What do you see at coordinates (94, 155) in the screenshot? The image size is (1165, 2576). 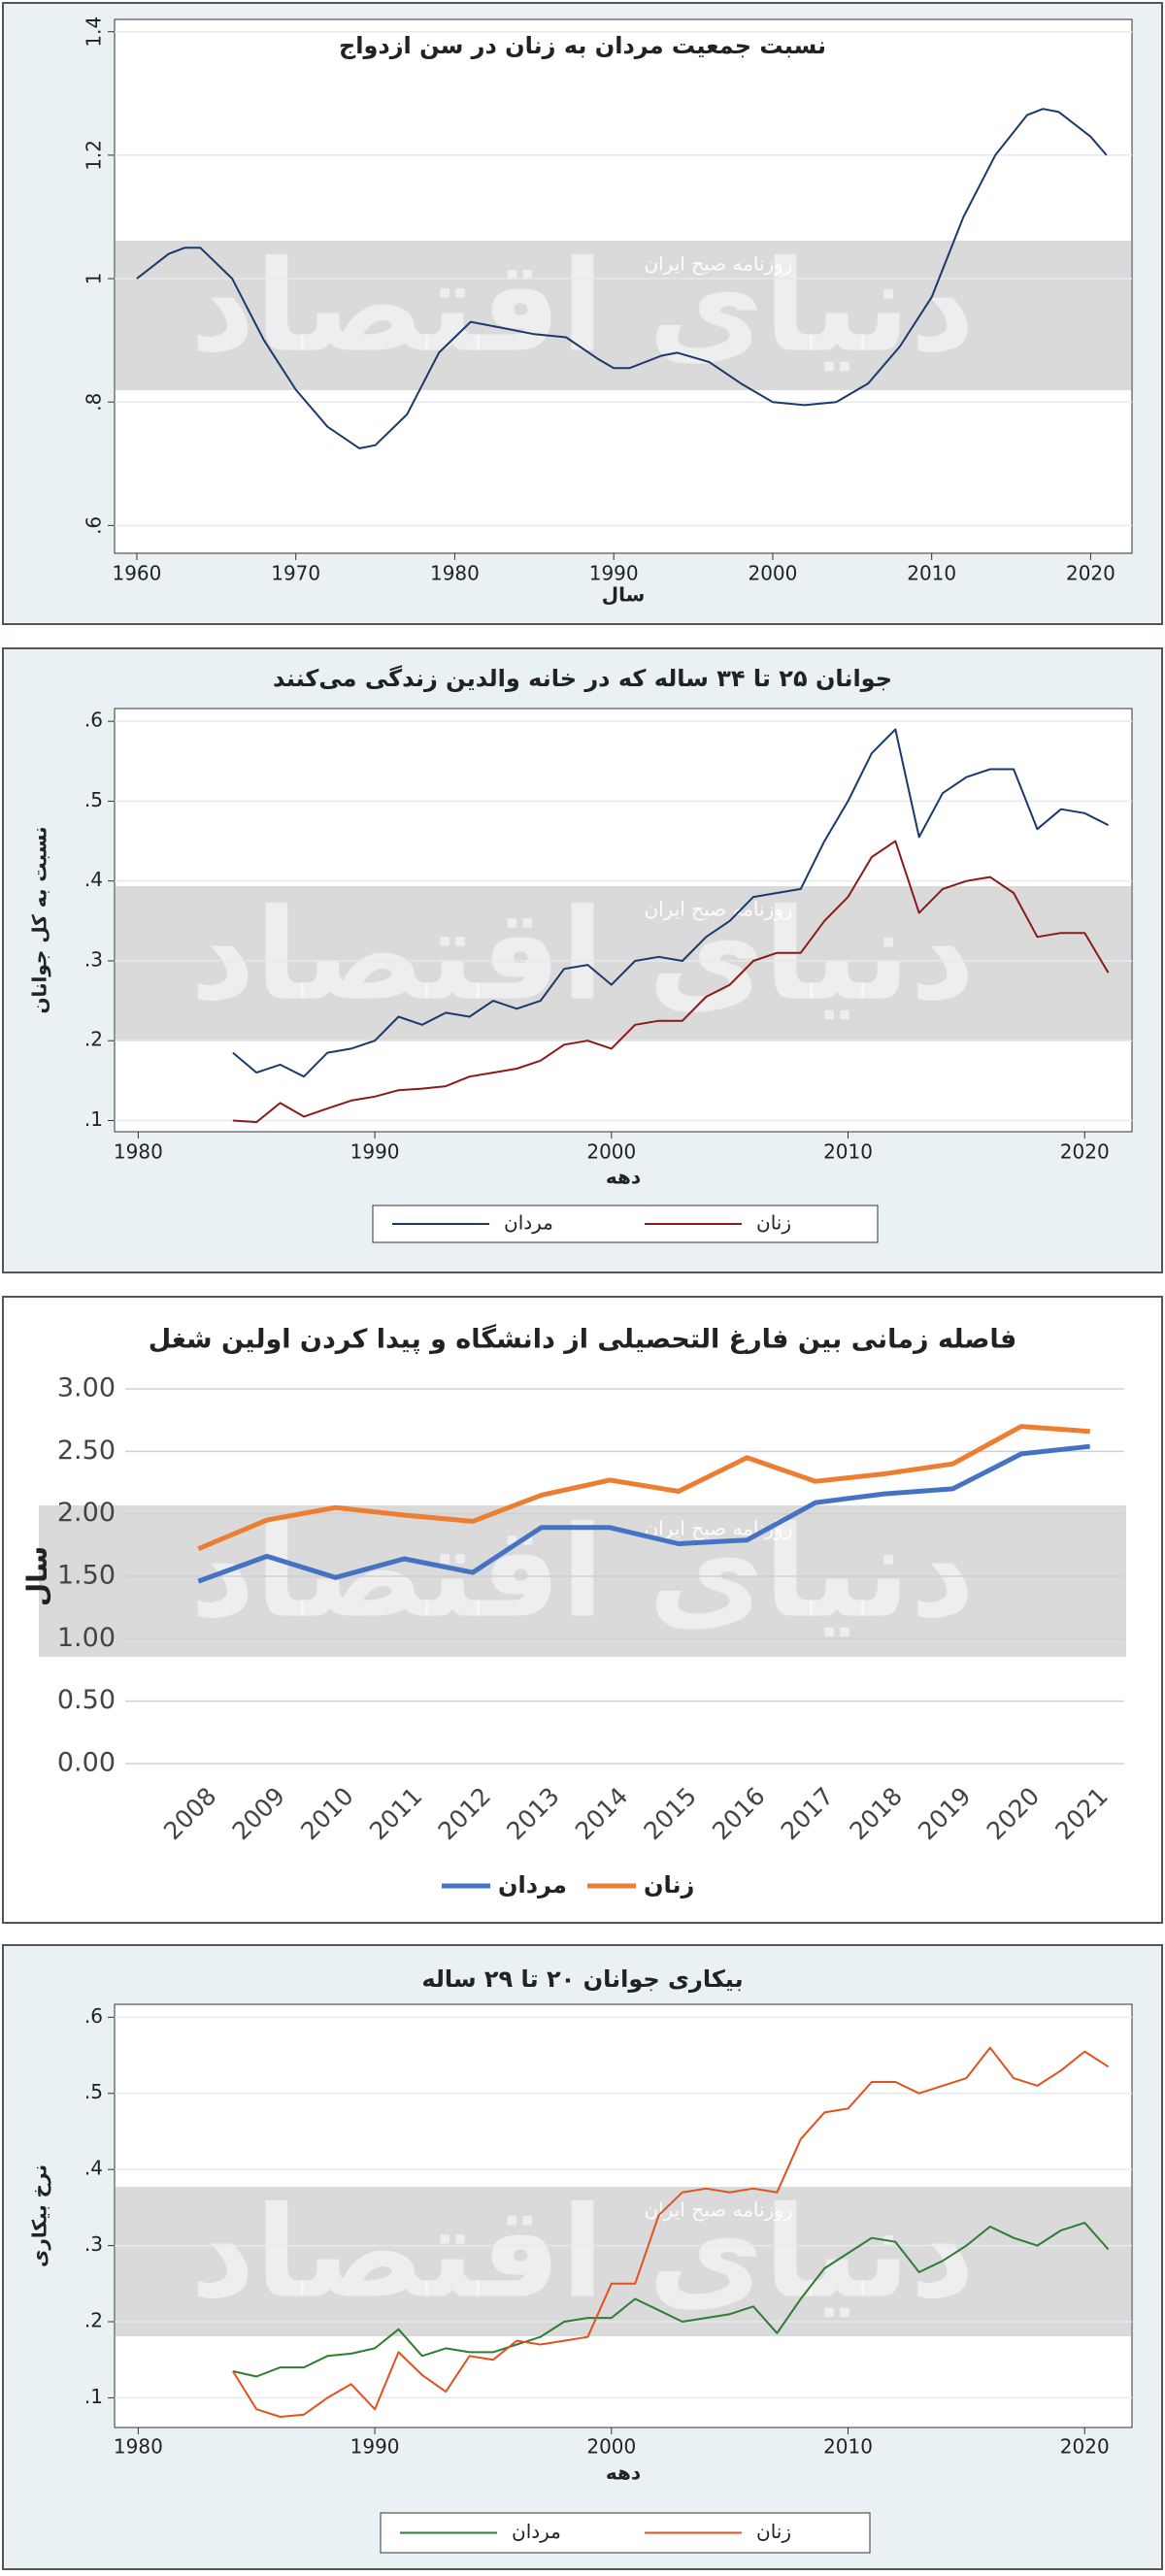 I see `y-tick-label: 1.2` at bounding box center [94, 155].